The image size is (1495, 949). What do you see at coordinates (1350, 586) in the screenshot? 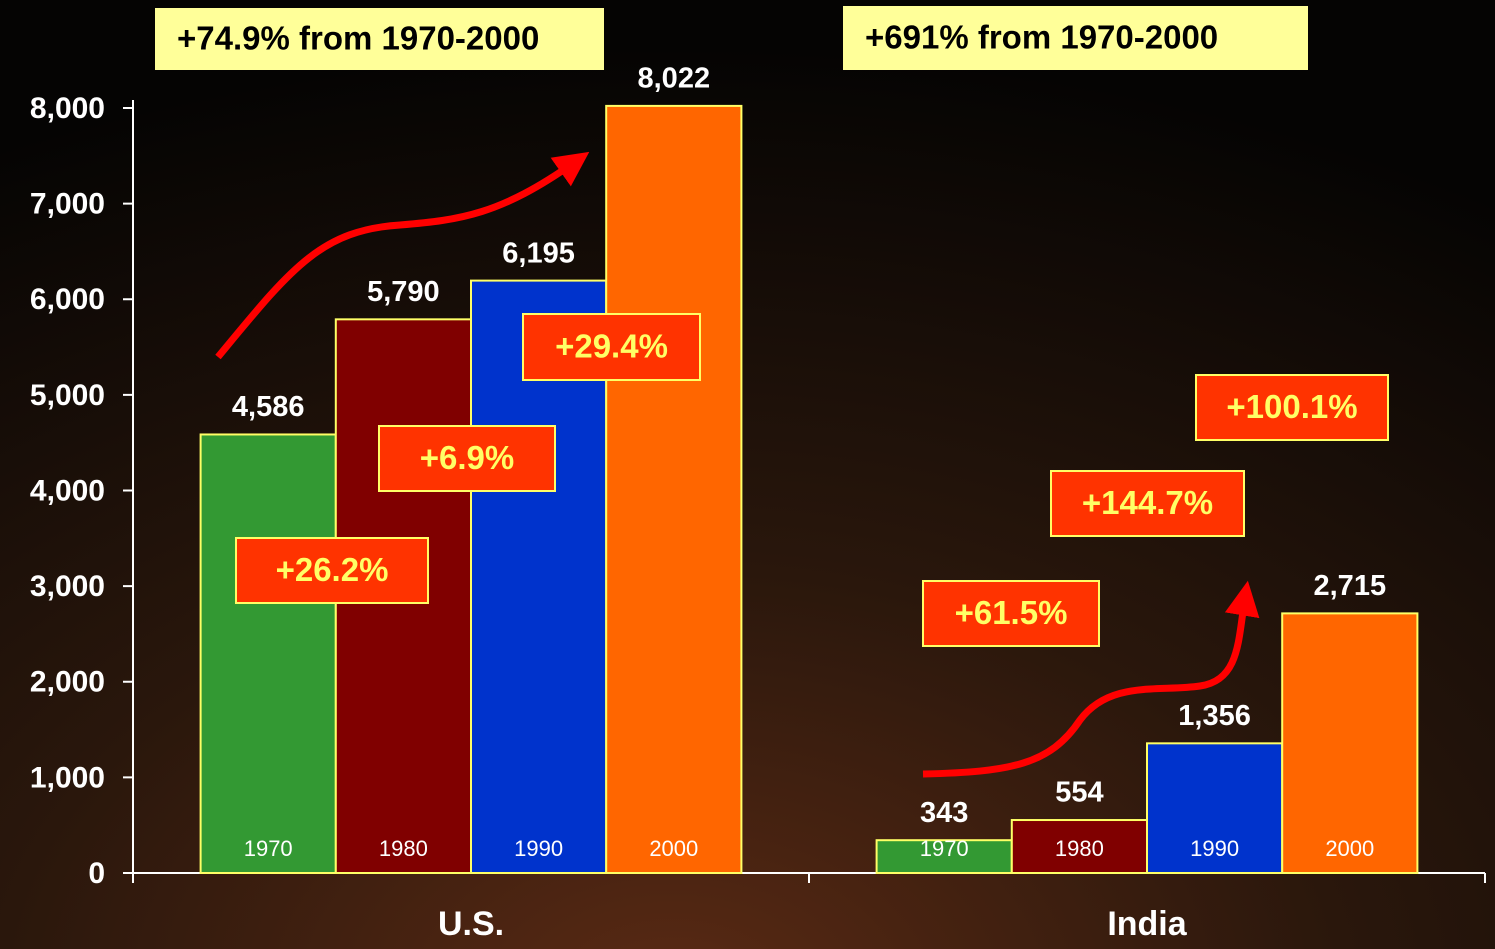
I see `value-label: 2,715` at bounding box center [1350, 586].